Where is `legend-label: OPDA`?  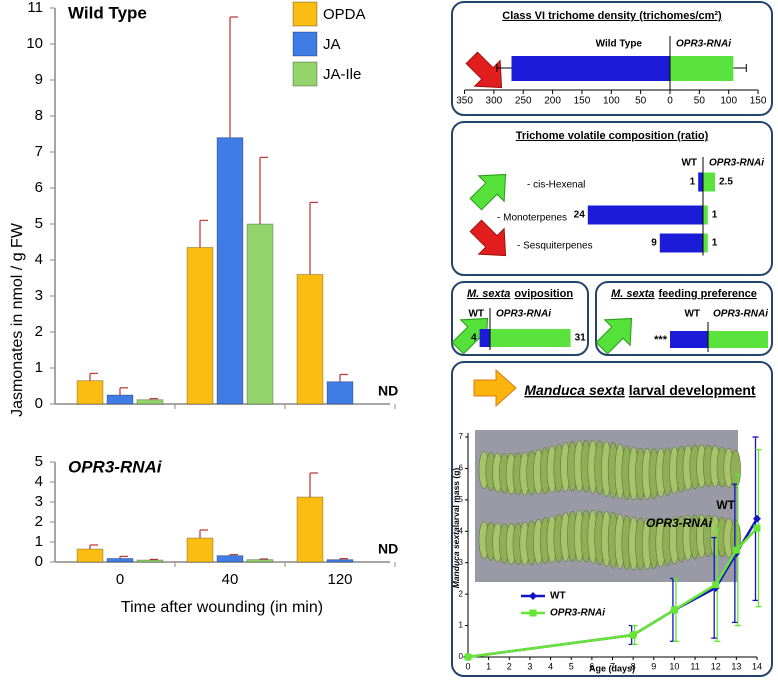 legend-label: OPDA is located at coordinates (344, 14).